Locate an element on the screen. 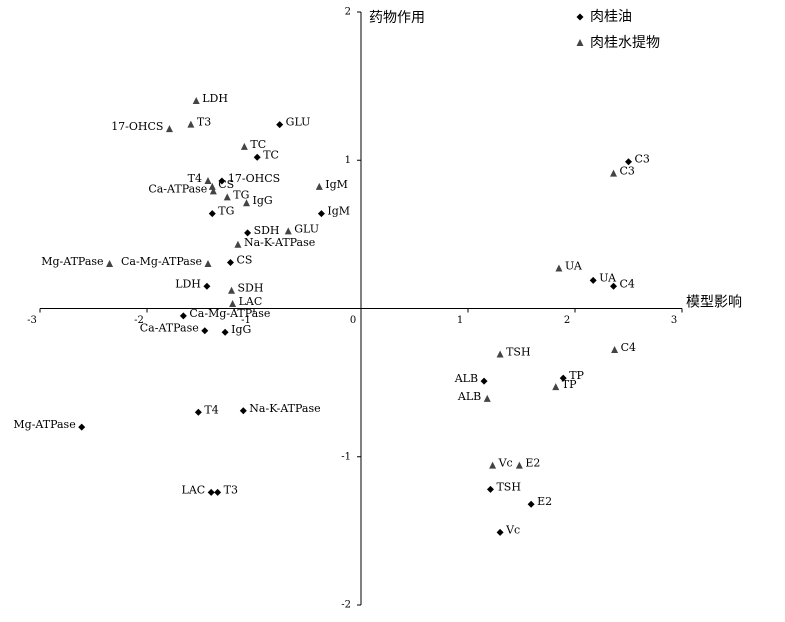 This screenshot has height=622, width=785. legend-label: 肉桂油 is located at coordinates (611, 17).